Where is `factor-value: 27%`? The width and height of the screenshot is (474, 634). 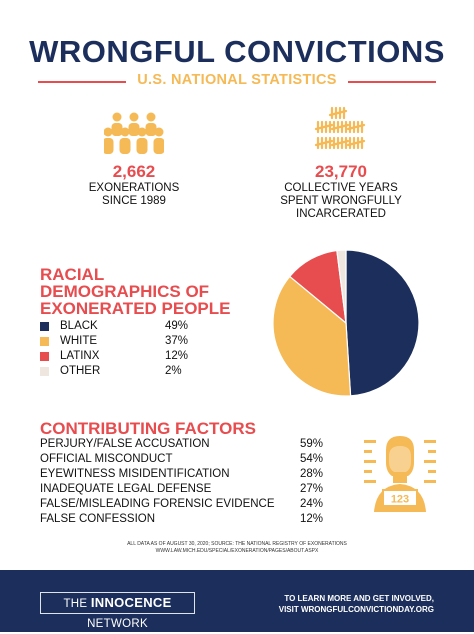
factor-value: 27% is located at coordinates (312, 489).